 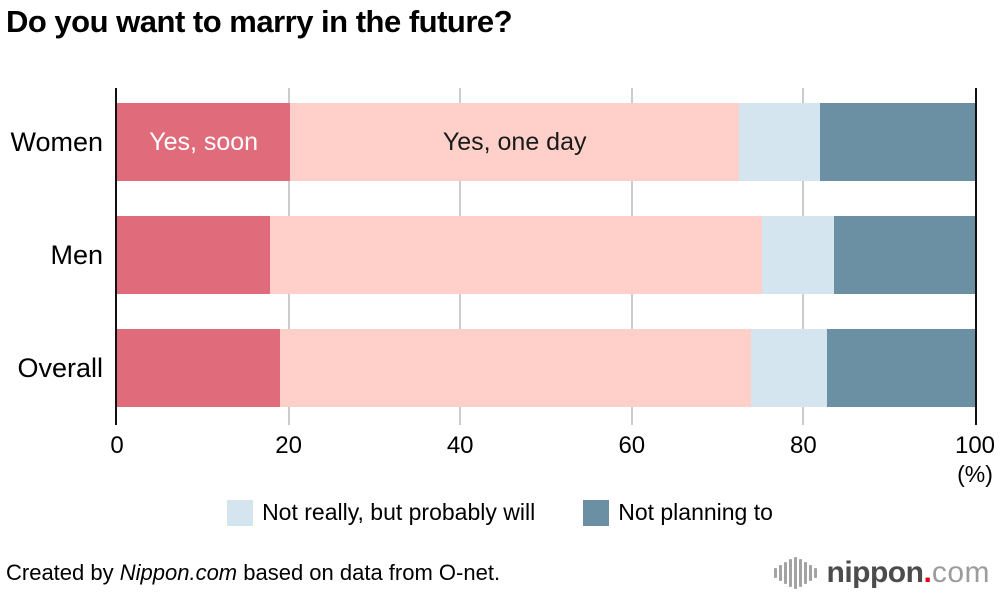 What do you see at coordinates (695, 512) in the screenshot?
I see `legend-label: Not planning to` at bounding box center [695, 512].